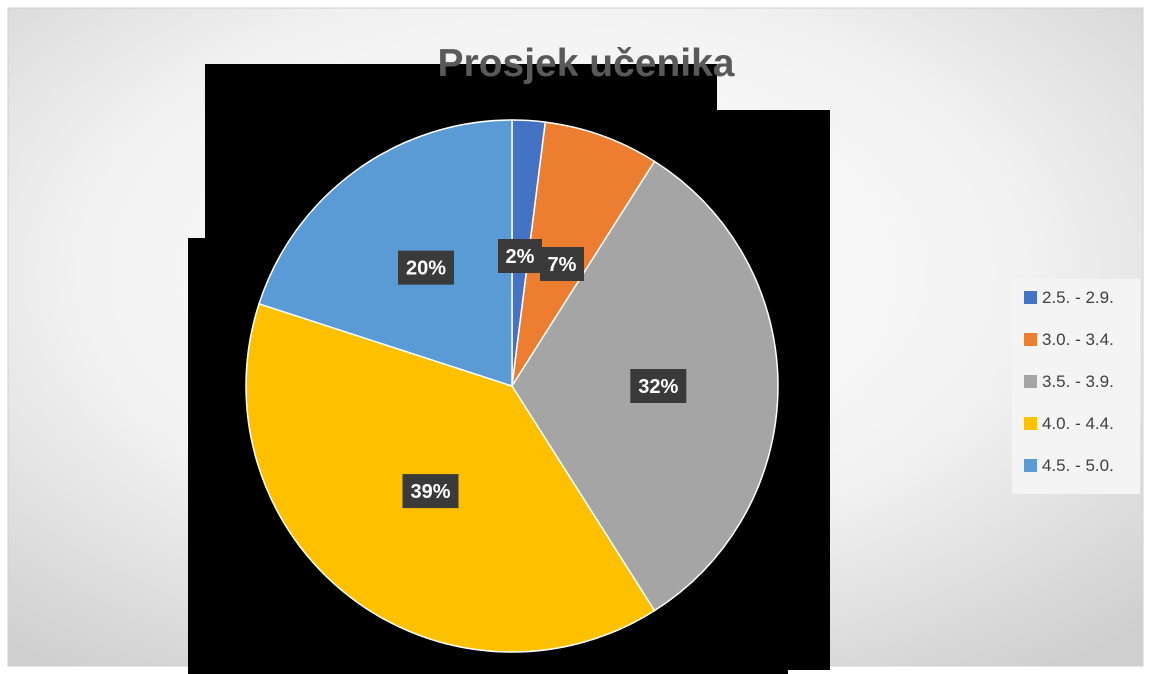 The image size is (1151, 674). I want to click on legend-label: 3.0. - 3.4., so click(1078, 339).